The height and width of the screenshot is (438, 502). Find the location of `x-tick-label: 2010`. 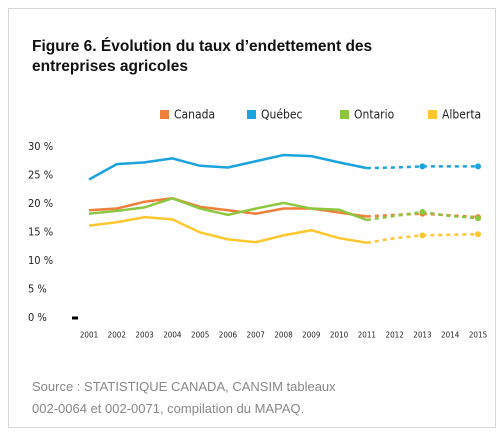

x-tick-label: 2010 is located at coordinates (339, 335).